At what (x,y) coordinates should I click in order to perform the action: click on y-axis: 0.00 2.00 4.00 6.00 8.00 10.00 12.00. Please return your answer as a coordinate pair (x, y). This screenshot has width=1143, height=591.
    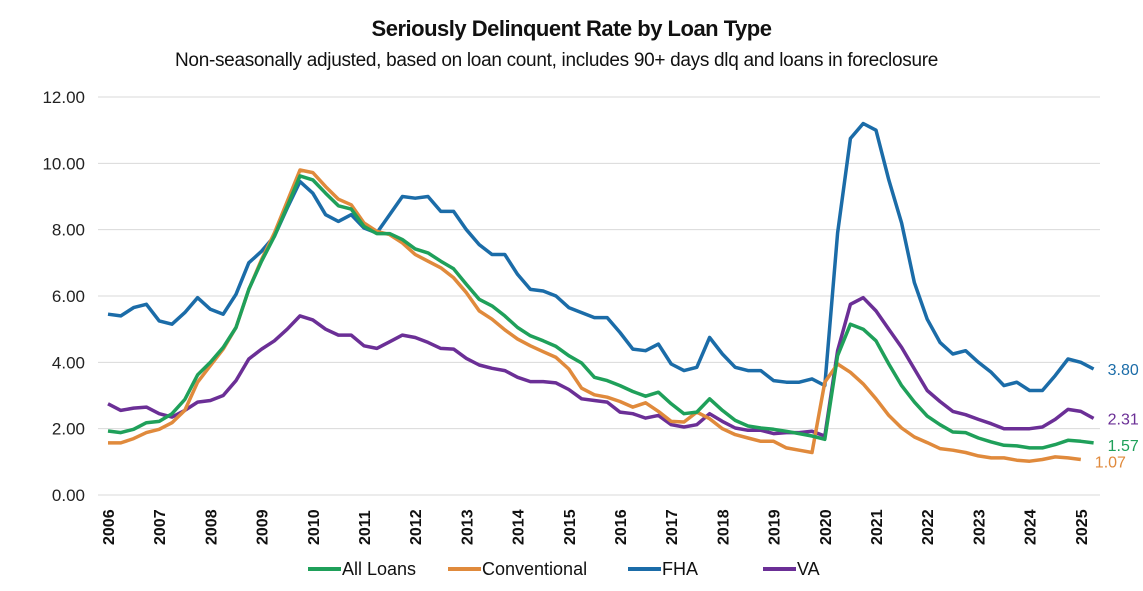
    Looking at the image, I should click on (63, 296).